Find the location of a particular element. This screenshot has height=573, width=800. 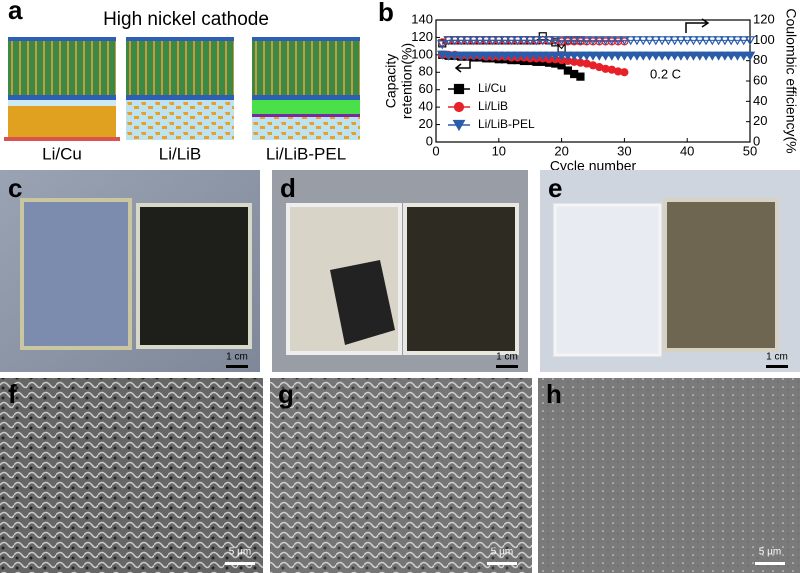

x-tick-label: 30 is located at coordinates (624, 150).